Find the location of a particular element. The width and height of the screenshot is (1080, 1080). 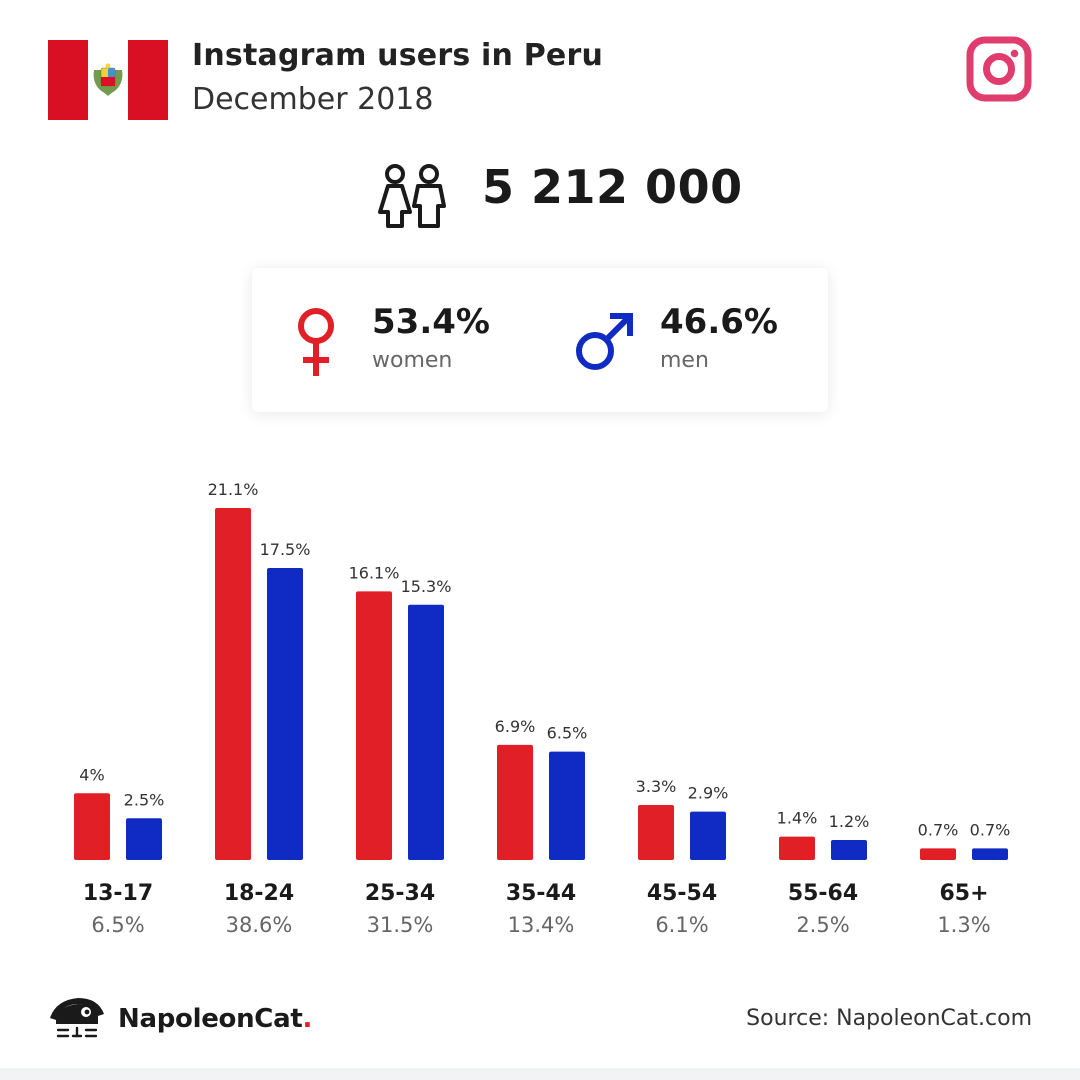

instagram-icon is located at coordinates (999, 69).